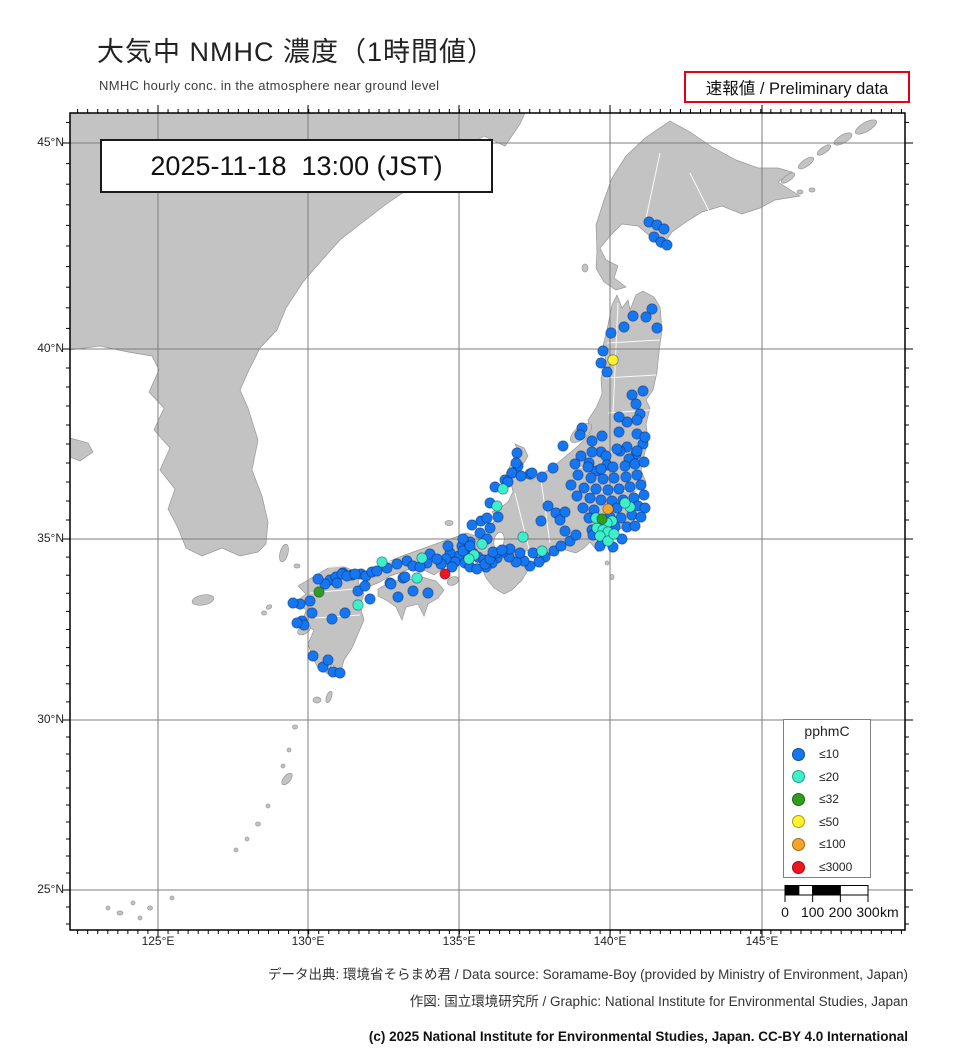  Describe the element at coordinates (158, 941) in the screenshot. I see `lon-label: 125°E` at that location.